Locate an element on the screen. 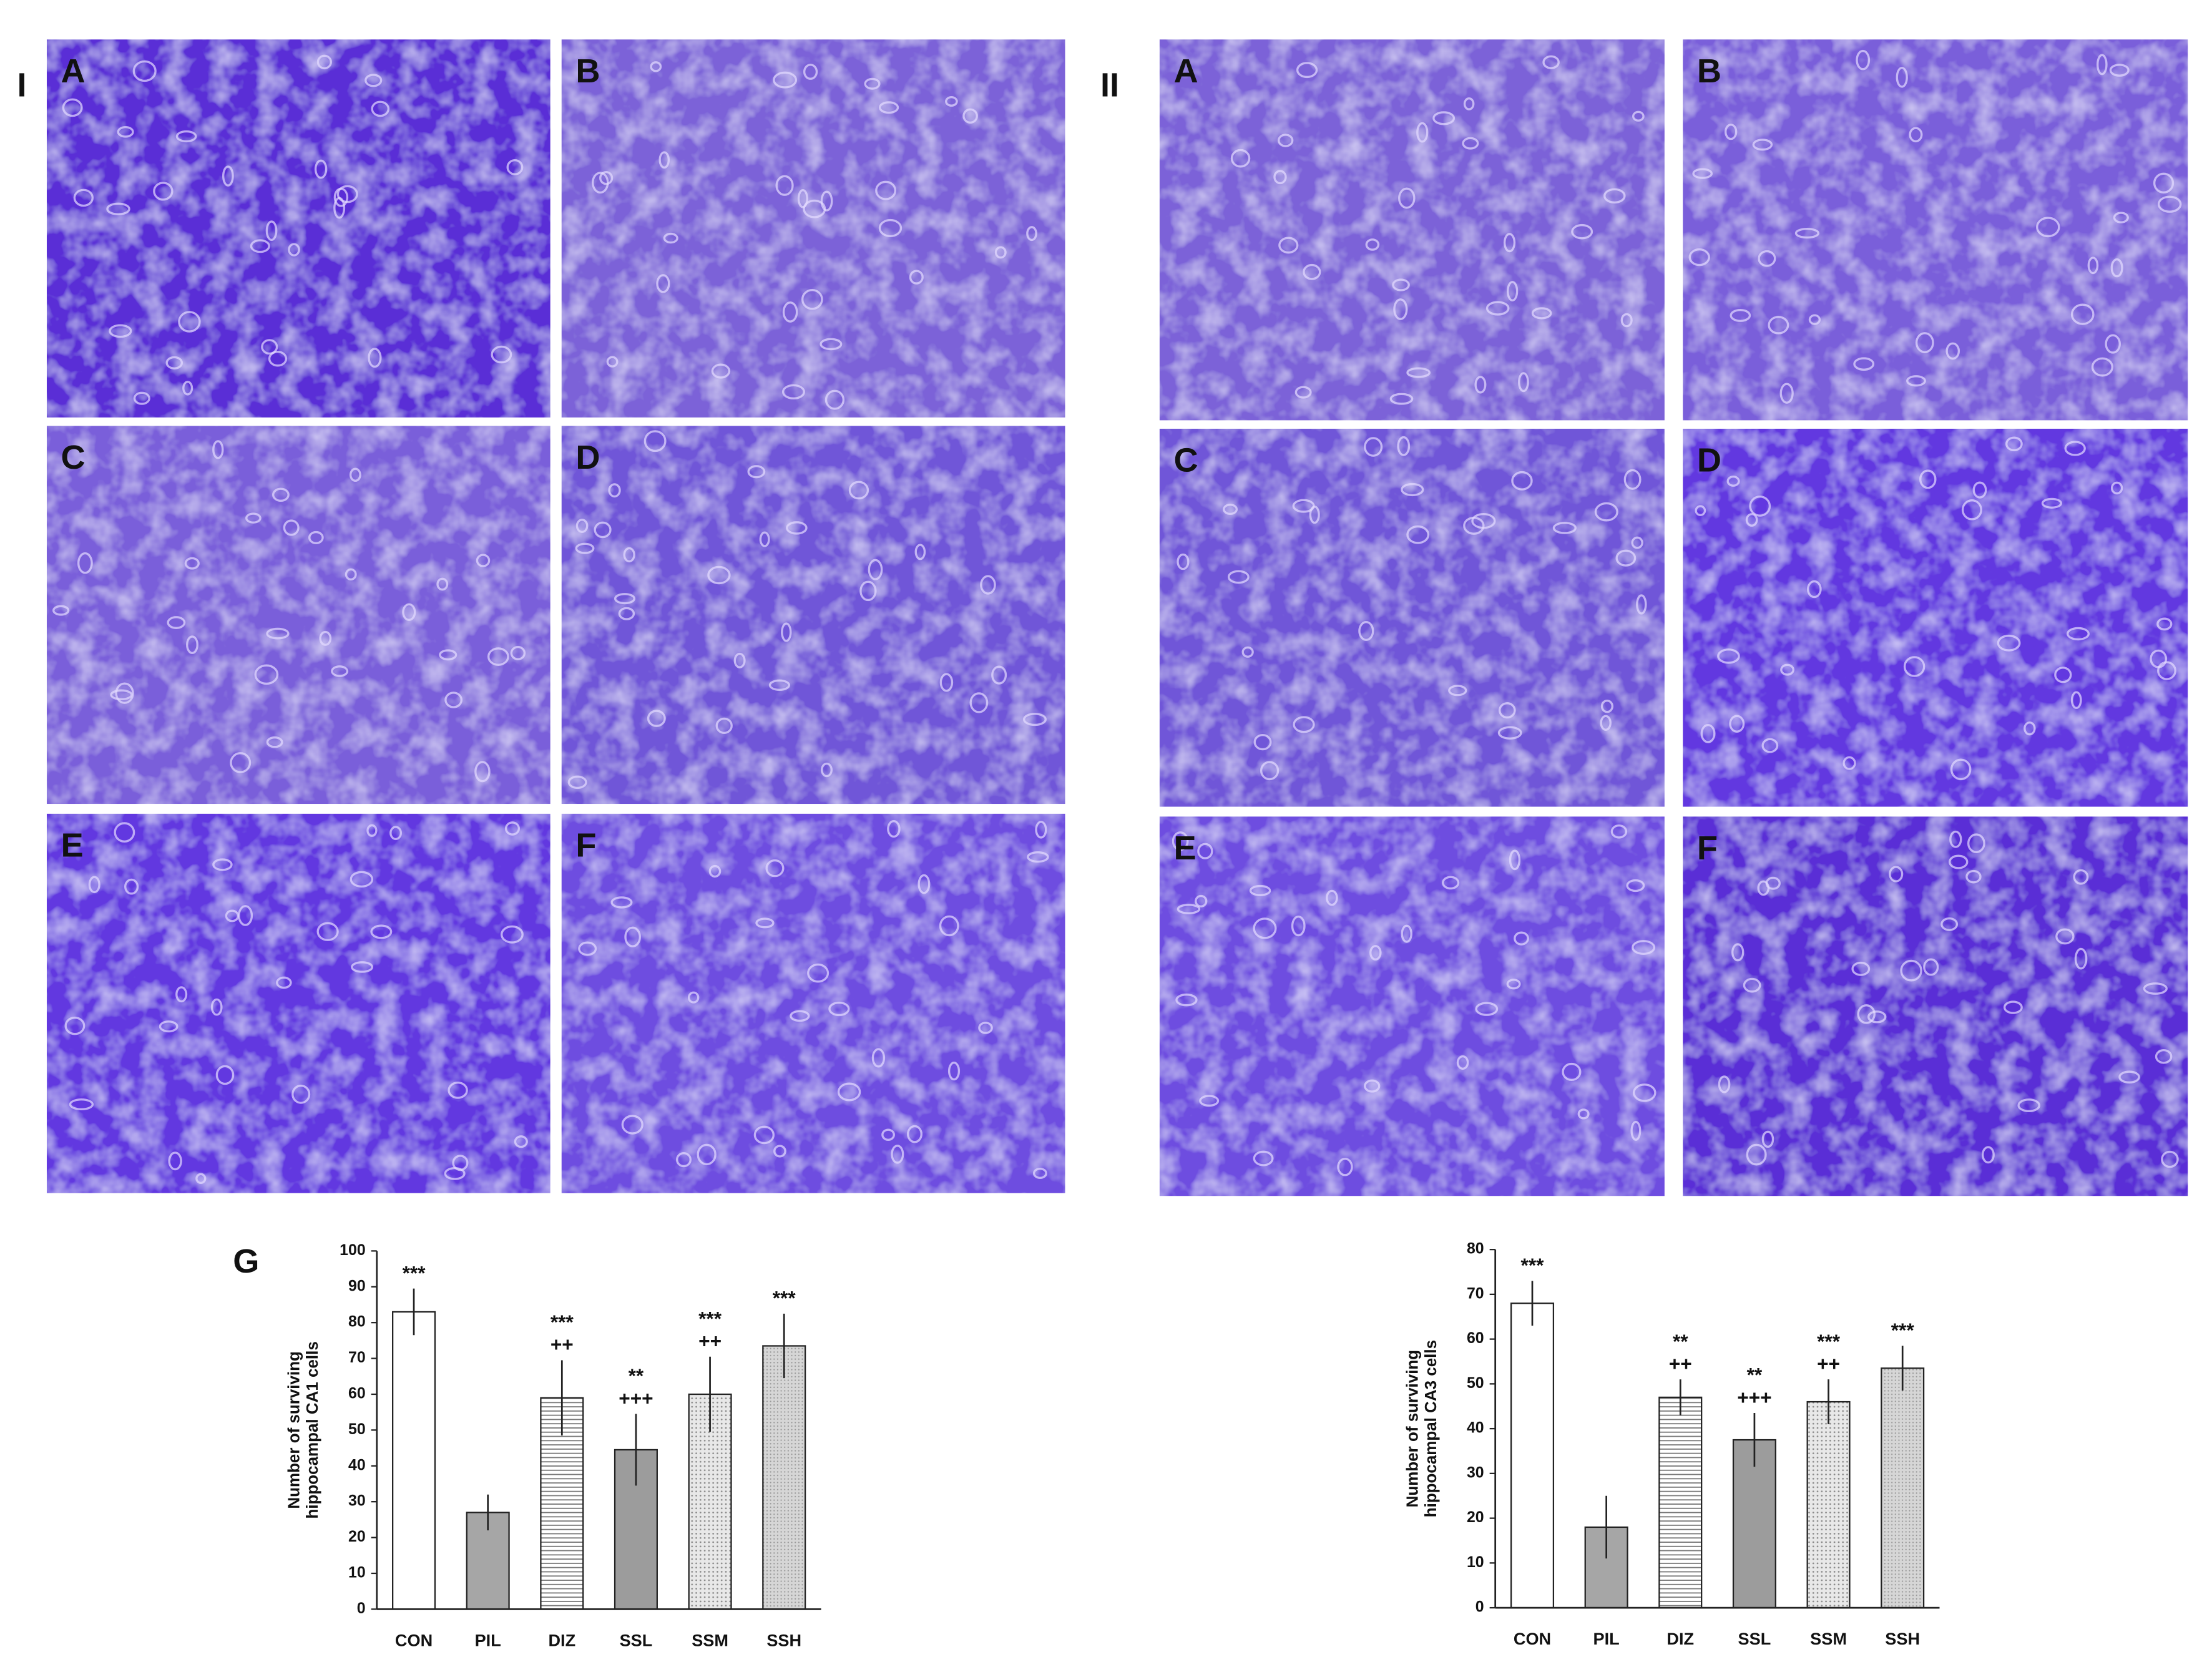  panel-letter: A is located at coordinates (1185, 71).